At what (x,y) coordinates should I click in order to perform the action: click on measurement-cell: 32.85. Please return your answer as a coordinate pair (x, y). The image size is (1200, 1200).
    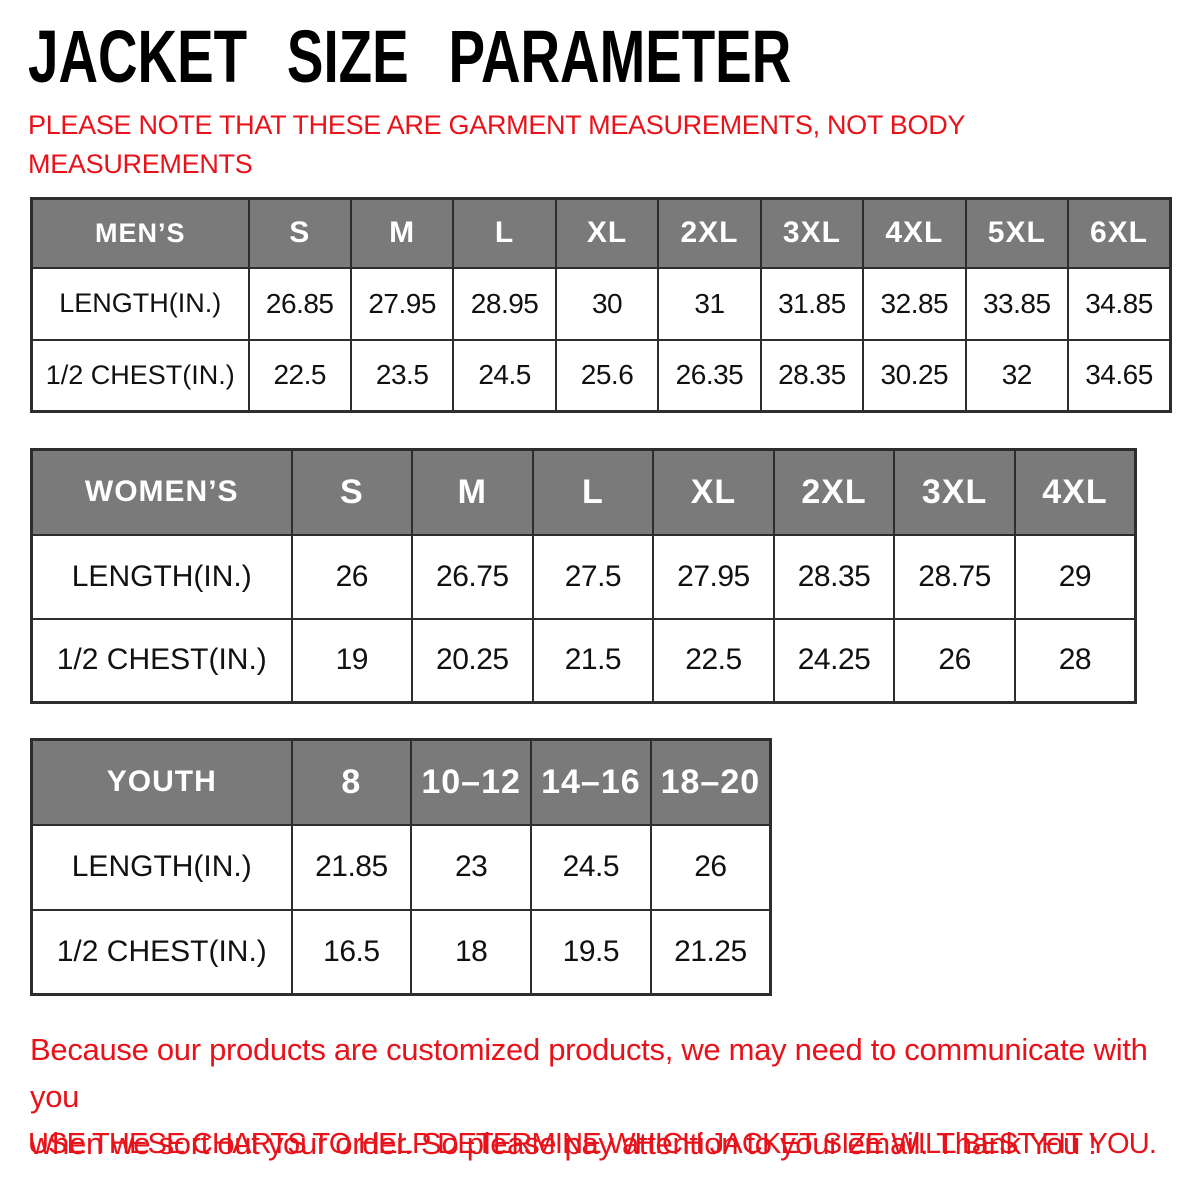
    Looking at the image, I should click on (914, 303).